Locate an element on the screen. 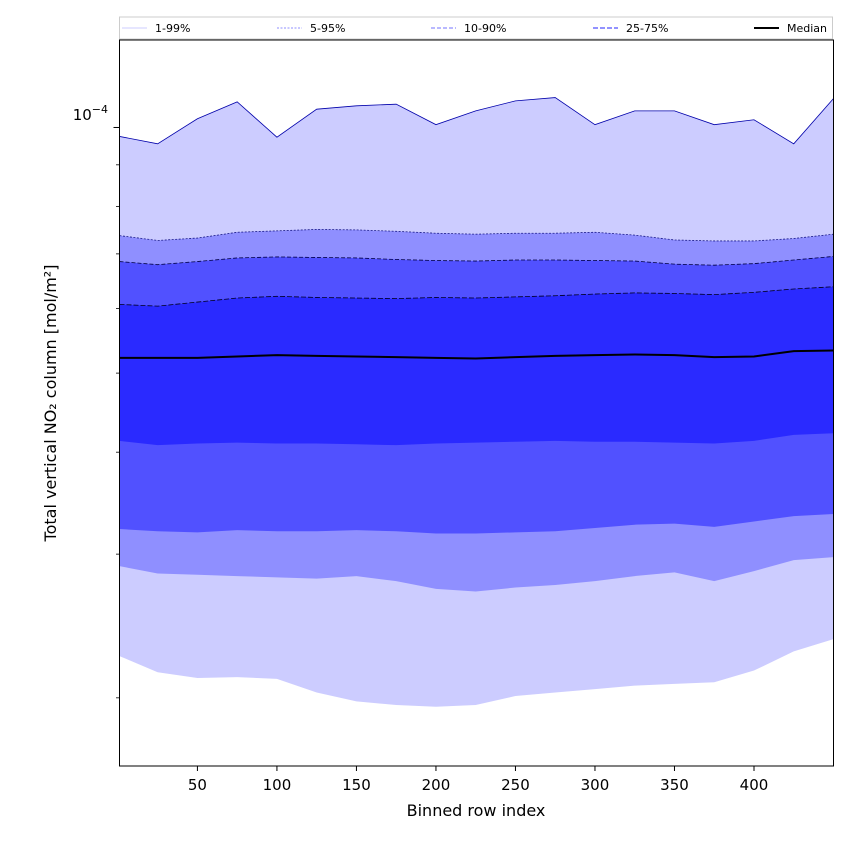 Image resolution: width=850 pixels, height=850 pixels. band-edge-1-99pct is located at coordinates (476, 121).